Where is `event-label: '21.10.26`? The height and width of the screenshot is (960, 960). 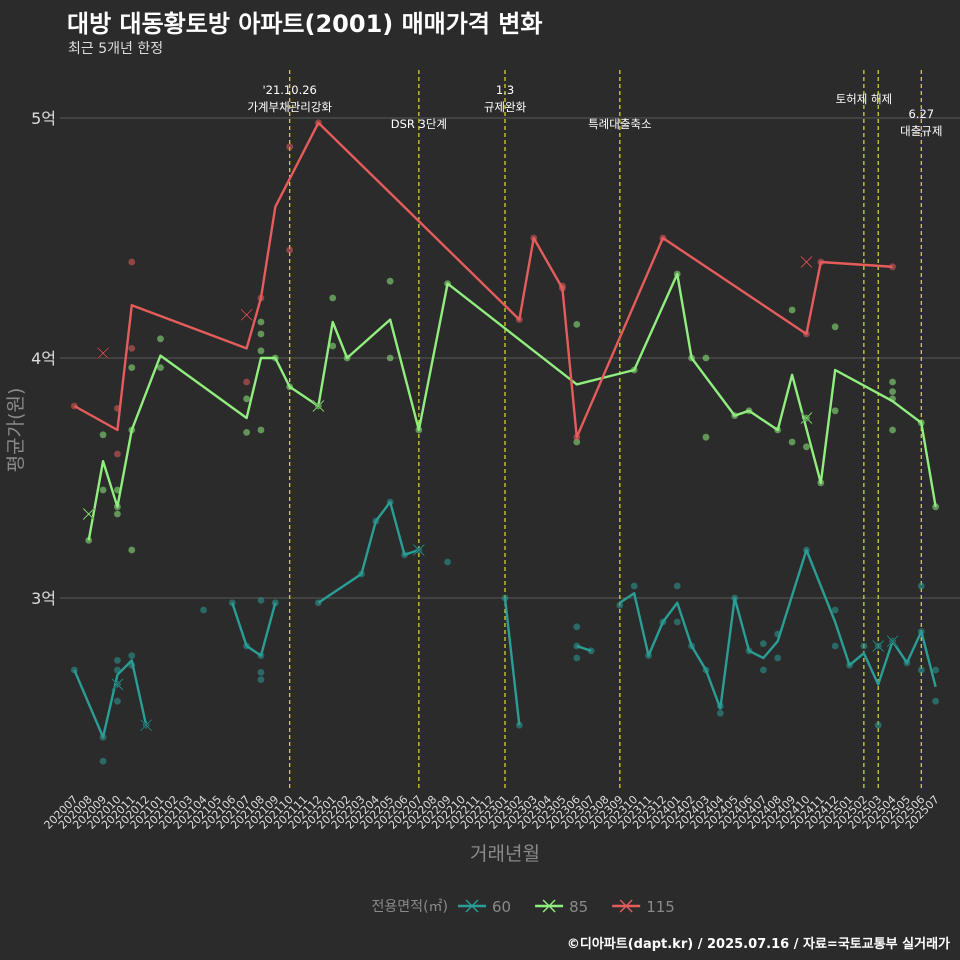
event-label: '21.10.26 is located at coordinates (289, 90).